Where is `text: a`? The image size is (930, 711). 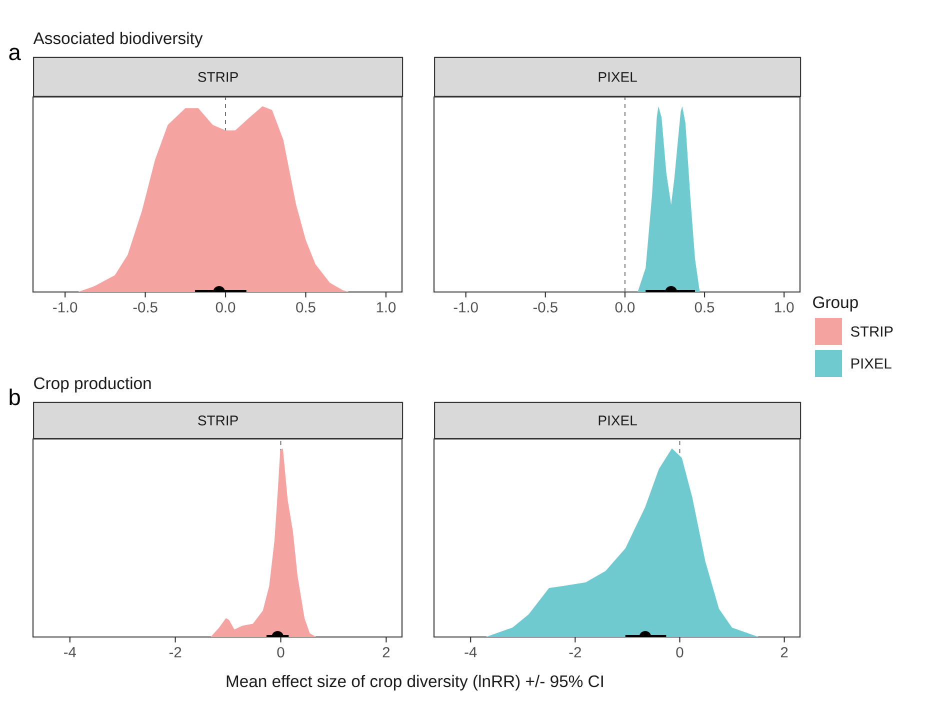 text: a is located at coordinates (15, 54).